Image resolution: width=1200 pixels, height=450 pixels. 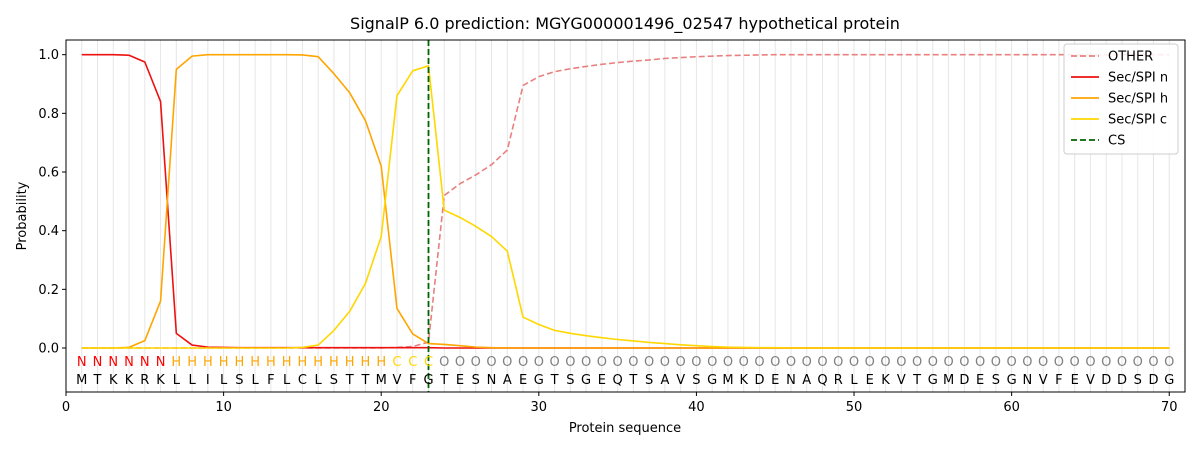 What do you see at coordinates (625, 428) in the screenshot?
I see `x-axis-label: Protein sequence` at bounding box center [625, 428].